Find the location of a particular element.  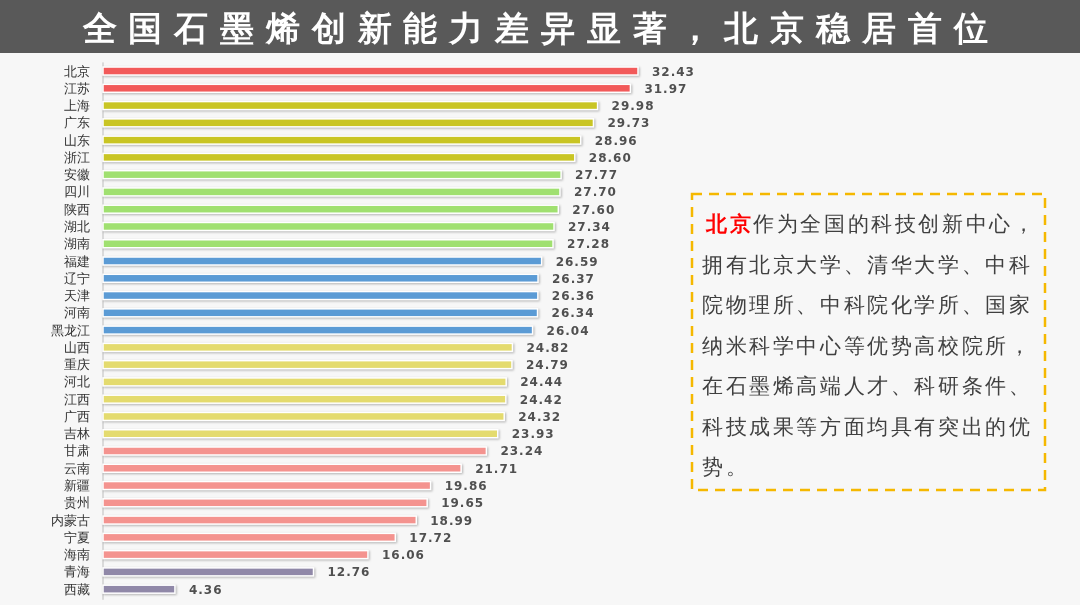

title: 全国石墨烯创新能力差异显著，北京稳居首位 is located at coordinates (540, 26).